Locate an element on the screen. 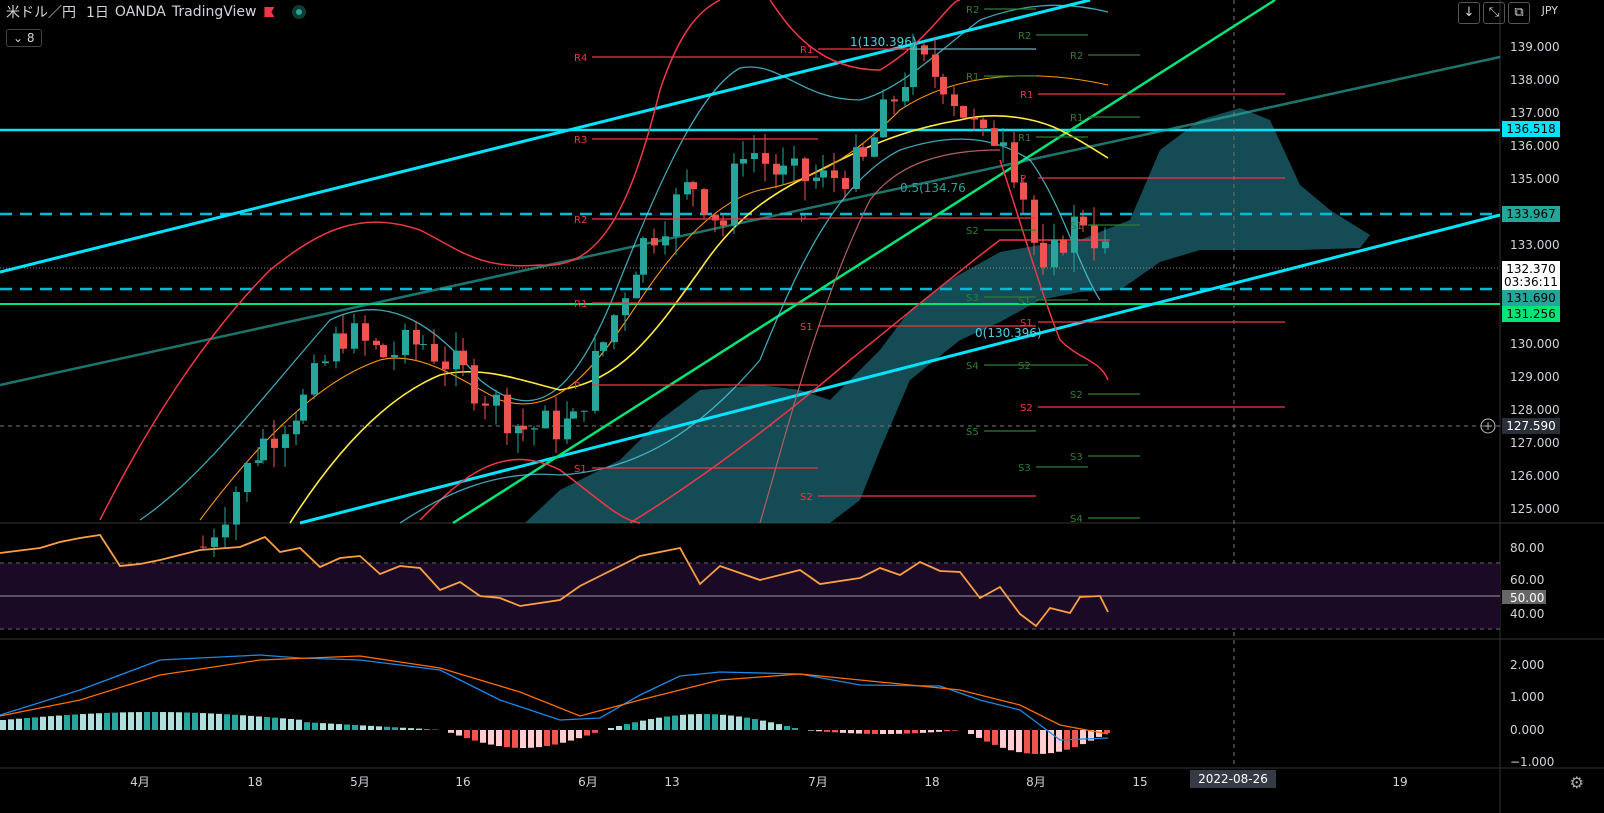 The image size is (1604, 813). currency-label: JPY is located at coordinates (1549, 10).